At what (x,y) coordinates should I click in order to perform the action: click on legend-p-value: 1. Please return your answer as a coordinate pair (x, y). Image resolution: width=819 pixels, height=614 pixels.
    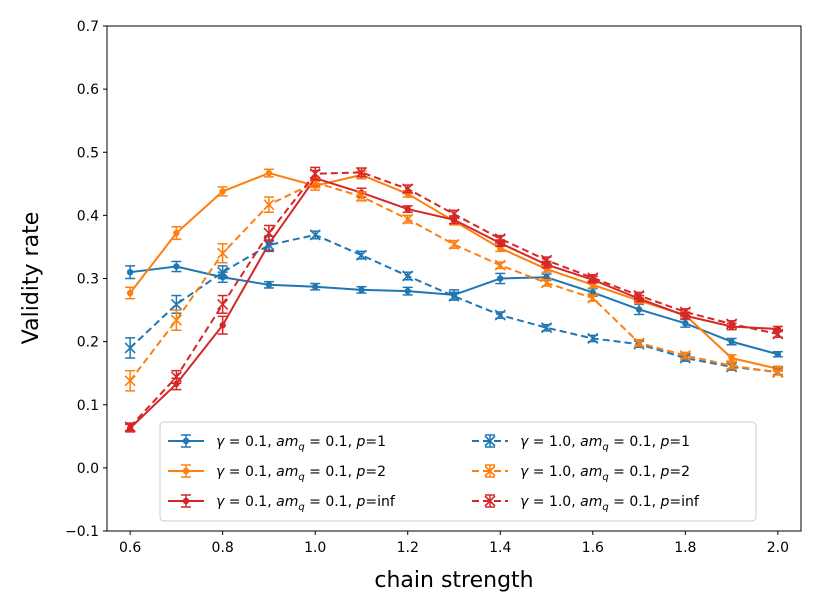
    Looking at the image, I should click on (685, 442).